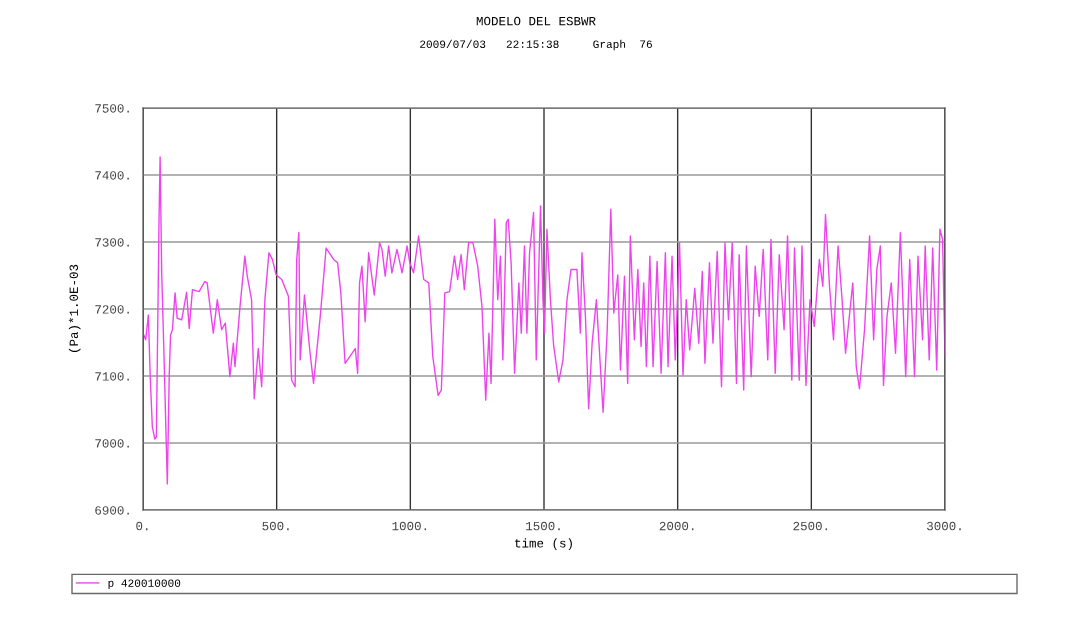 This screenshot has height=643, width=1072. I want to click on x-axis-title: time (s), so click(543, 544).